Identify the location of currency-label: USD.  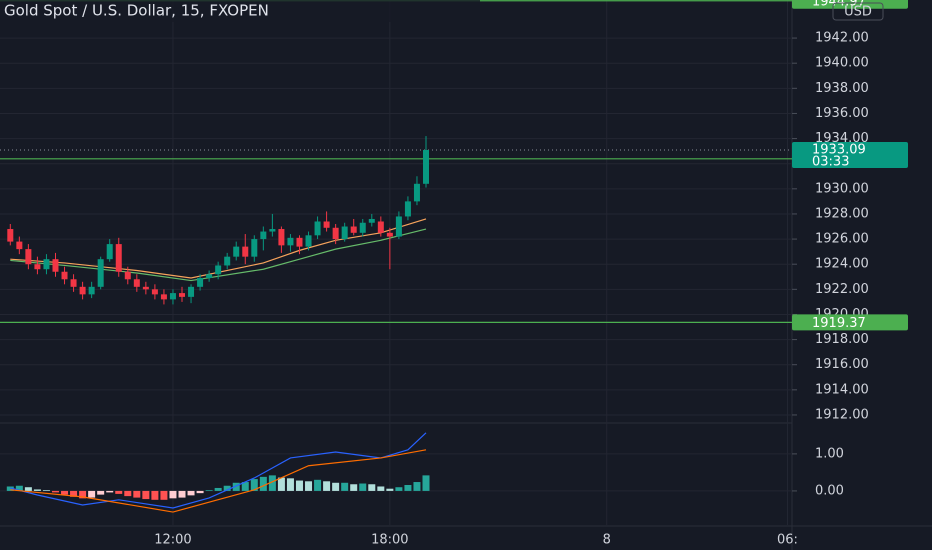
(858, 12).